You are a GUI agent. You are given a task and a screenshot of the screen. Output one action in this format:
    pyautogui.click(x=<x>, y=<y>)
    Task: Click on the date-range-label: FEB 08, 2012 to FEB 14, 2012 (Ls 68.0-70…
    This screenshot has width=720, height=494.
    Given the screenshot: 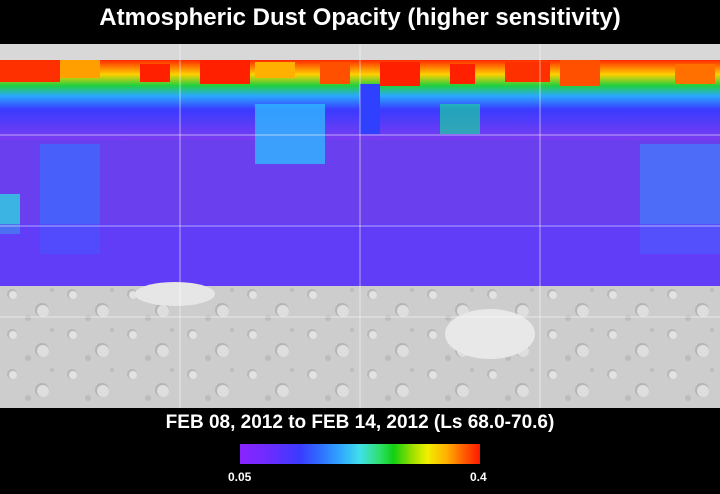 What is the action you would take?
    pyautogui.click(x=360, y=422)
    